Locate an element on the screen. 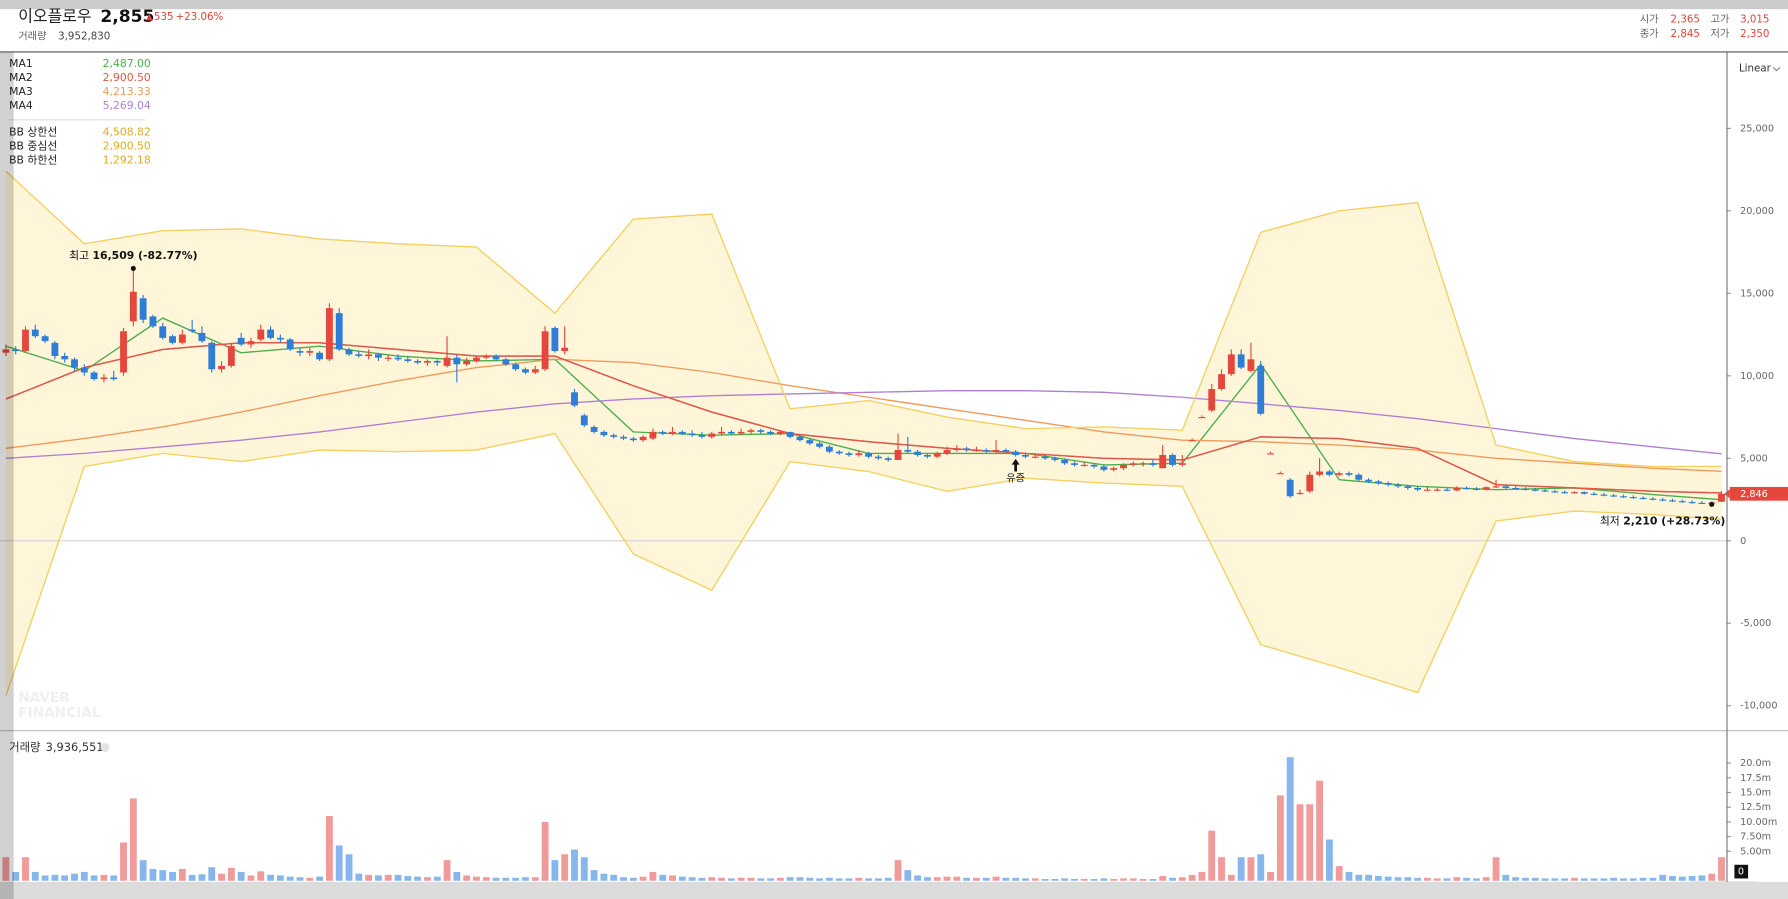 Image resolution: width=1788 pixels, height=899 pixels. stock-price: 2,855 is located at coordinates (127, 17).